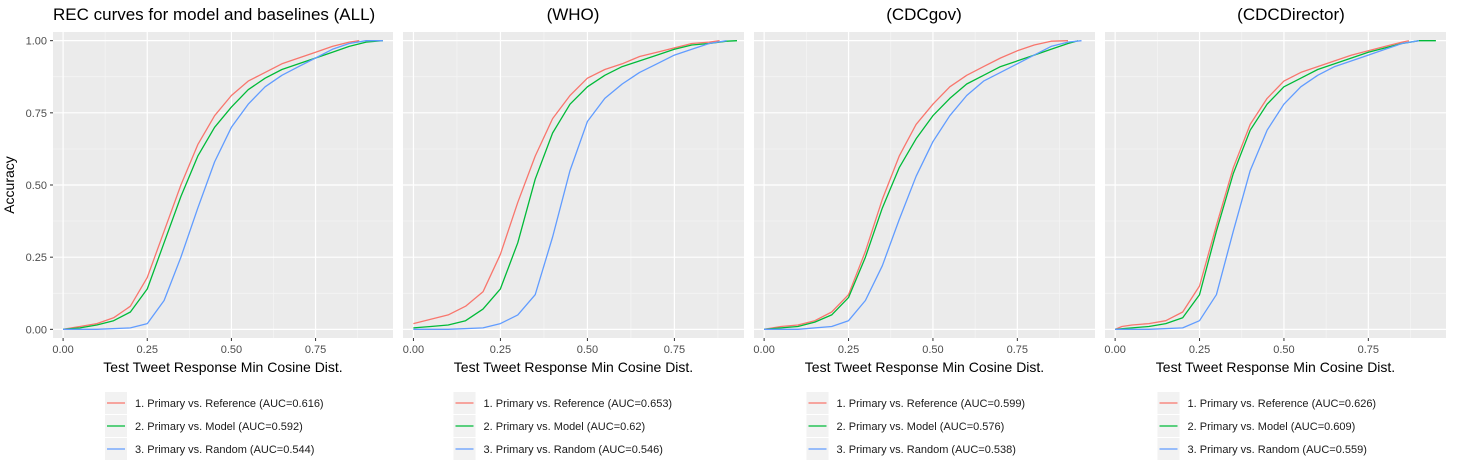  What do you see at coordinates (573, 14) in the screenshot?
I see `panel-title: (WHO)` at bounding box center [573, 14].